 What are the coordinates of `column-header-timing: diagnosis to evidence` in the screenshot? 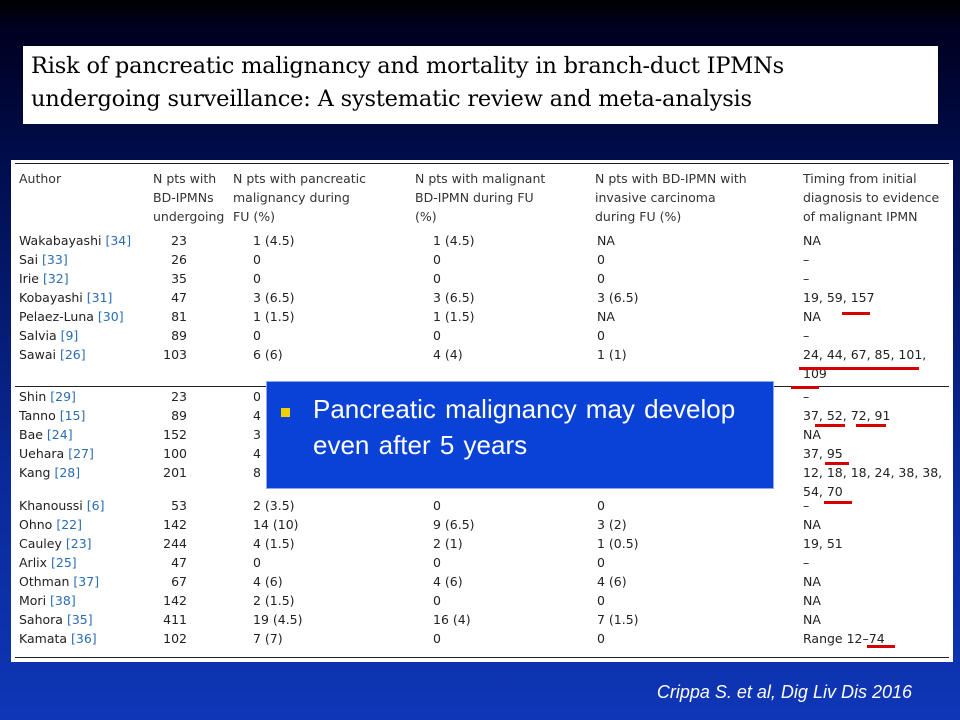 It's located at (871, 197).